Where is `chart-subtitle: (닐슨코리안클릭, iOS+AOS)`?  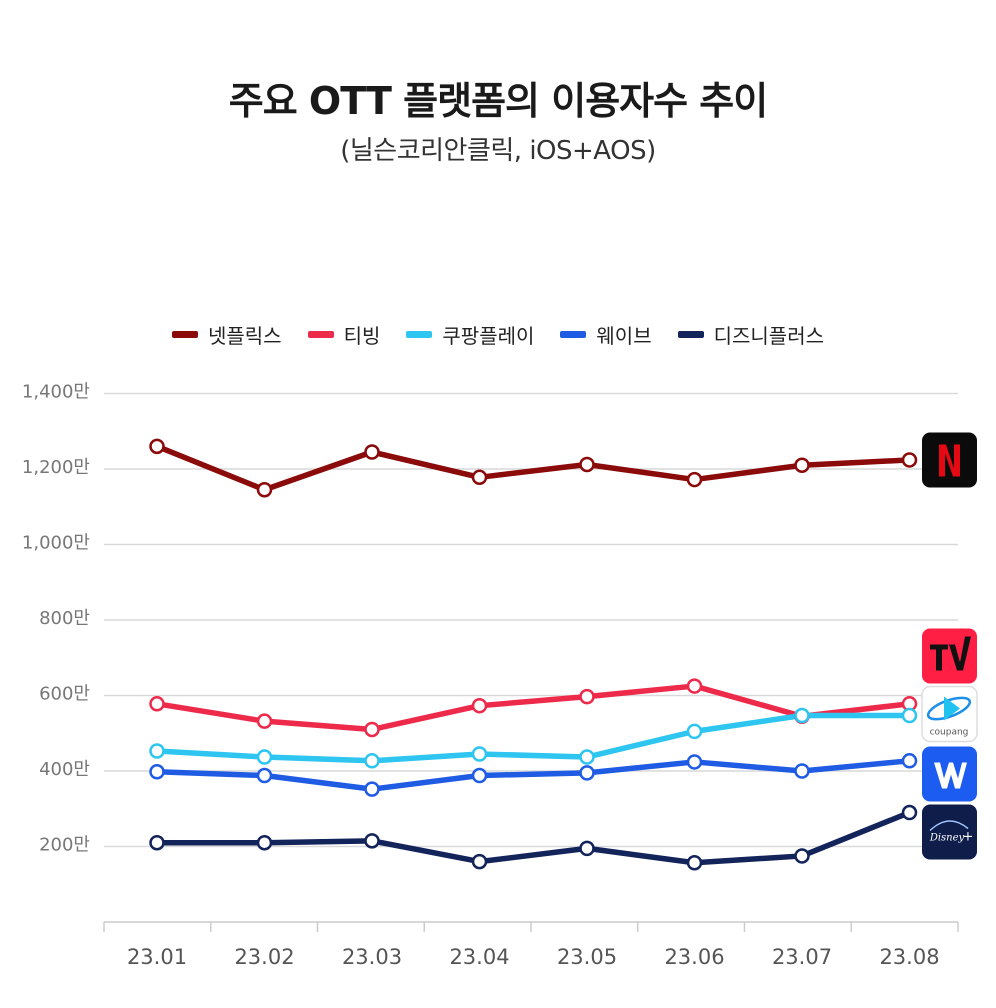 chart-subtitle: (닐슨코리안클릭, iOS+AOS) is located at coordinates (498, 151).